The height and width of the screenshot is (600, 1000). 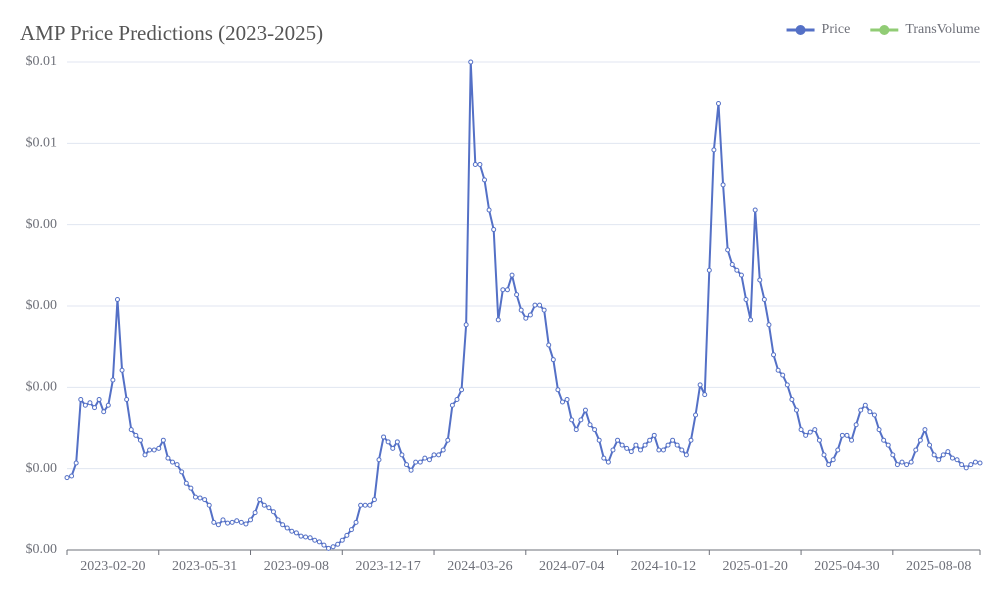 What do you see at coordinates (836, 29) in the screenshot?
I see `legend-label: Price` at bounding box center [836, 29].